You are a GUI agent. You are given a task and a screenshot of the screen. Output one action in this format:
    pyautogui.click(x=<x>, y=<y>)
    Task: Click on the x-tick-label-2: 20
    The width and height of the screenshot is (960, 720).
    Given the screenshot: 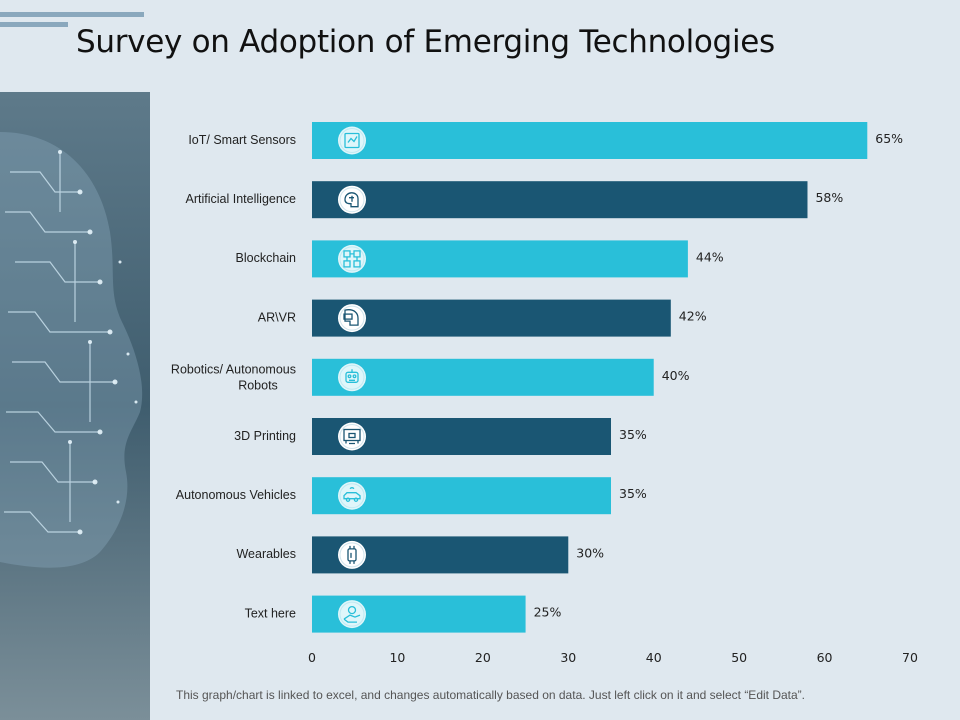 What is the action you would take?
    pyautogui.click(x=483, y=657)
    